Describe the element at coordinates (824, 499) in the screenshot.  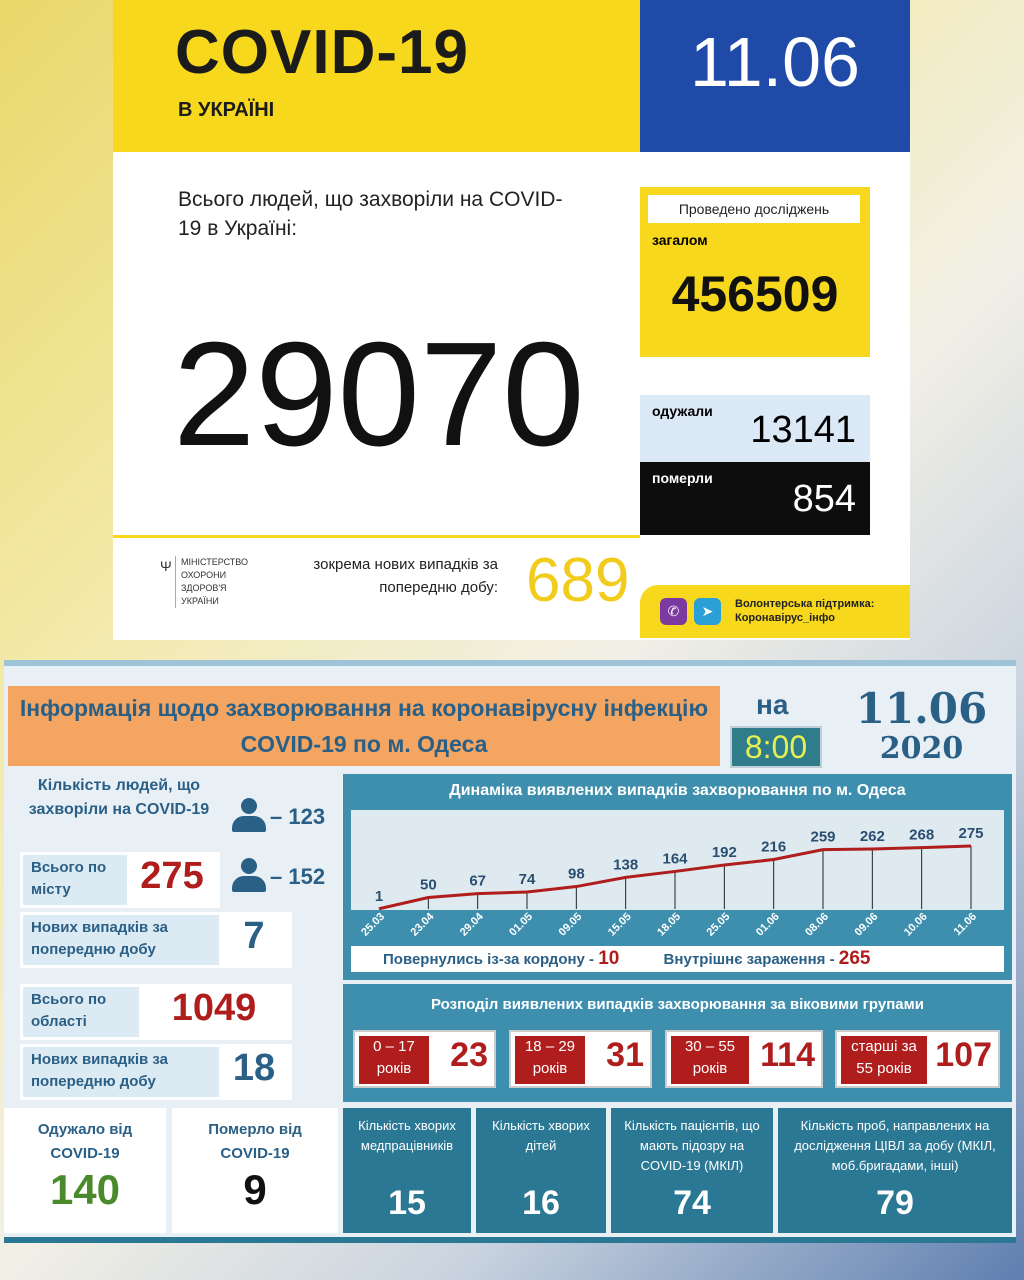
I see `dead-value: 854` at that location.